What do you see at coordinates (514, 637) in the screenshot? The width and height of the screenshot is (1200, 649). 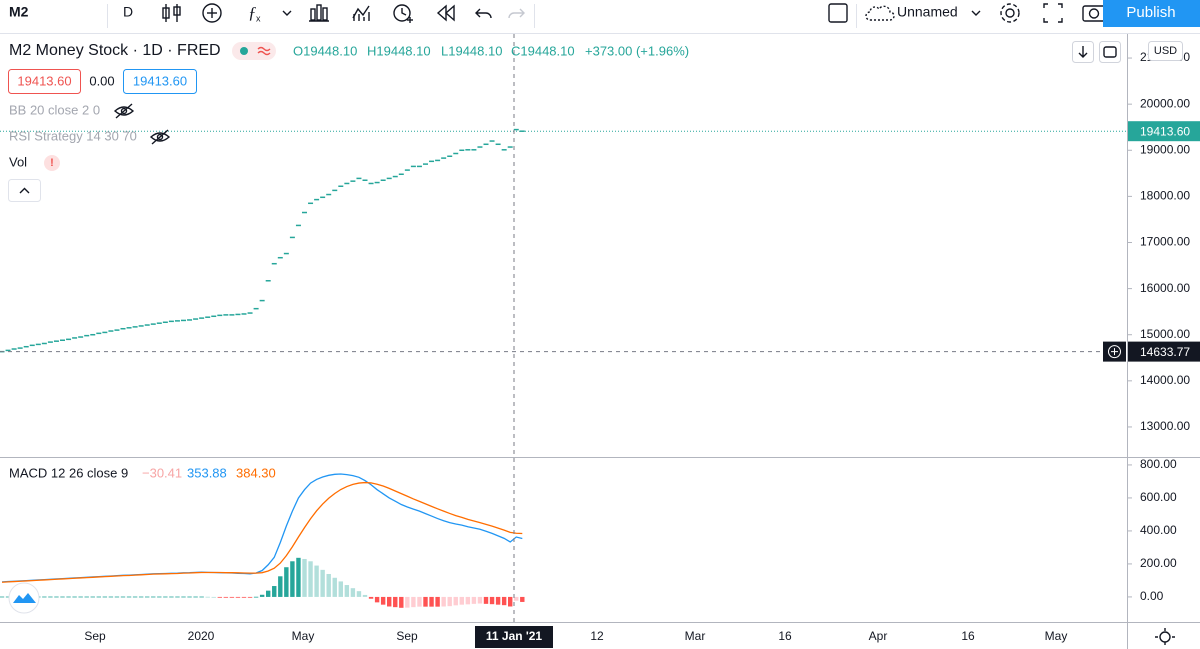 I see `crosshair-time-tag` at bounding box center [514, 637].